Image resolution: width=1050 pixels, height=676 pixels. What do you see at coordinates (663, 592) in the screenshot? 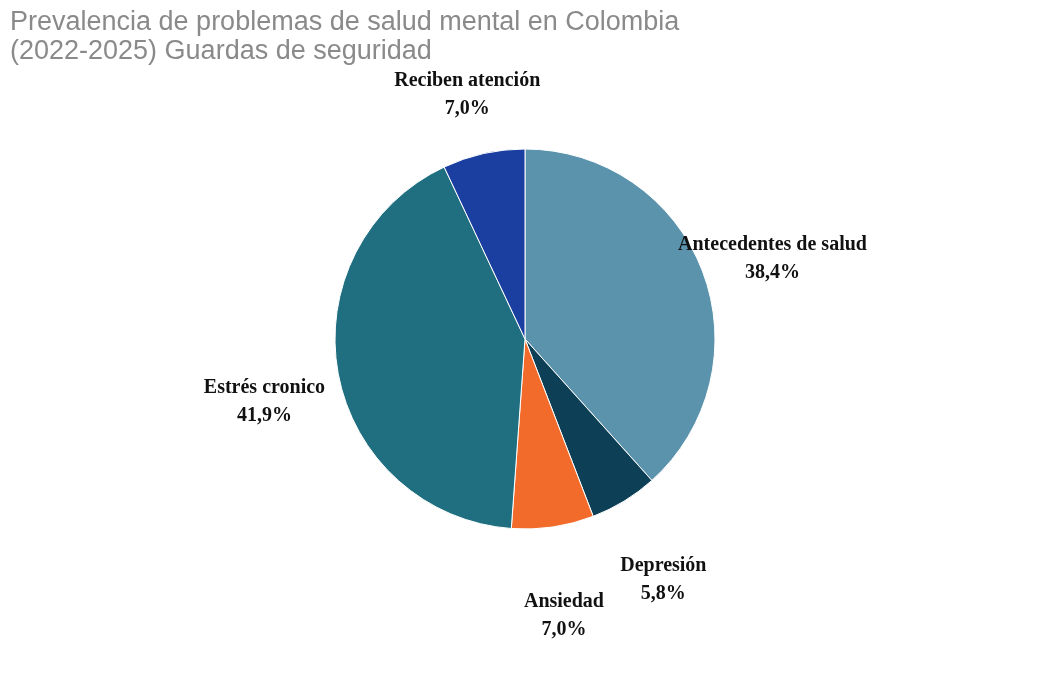
I see `data-label: 5,8%` at bounding box center [663, 592].